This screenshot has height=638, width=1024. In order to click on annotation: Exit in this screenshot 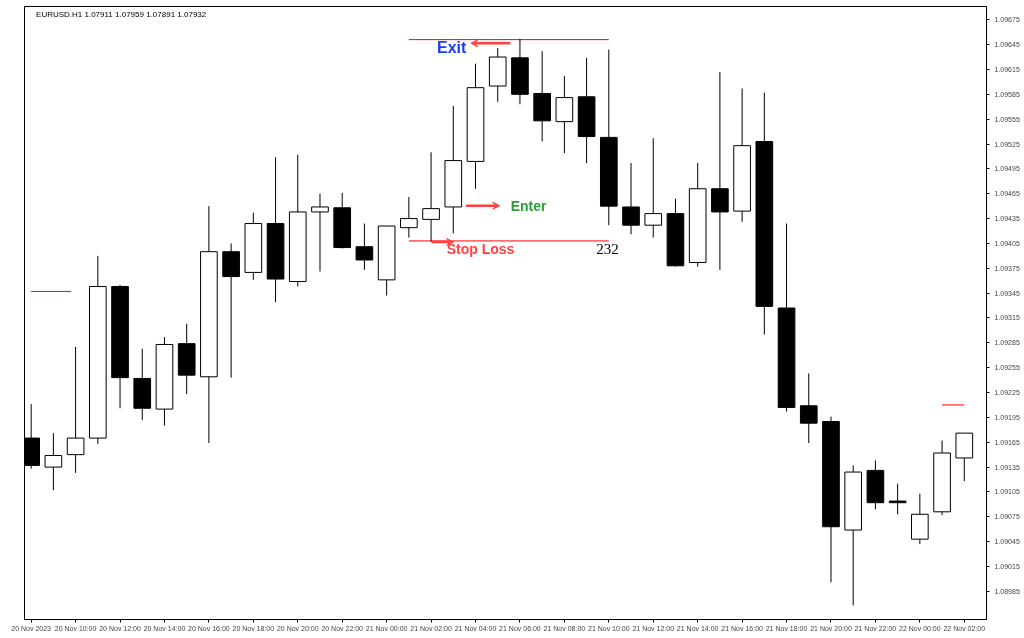, I will do `click(451, 48)`.